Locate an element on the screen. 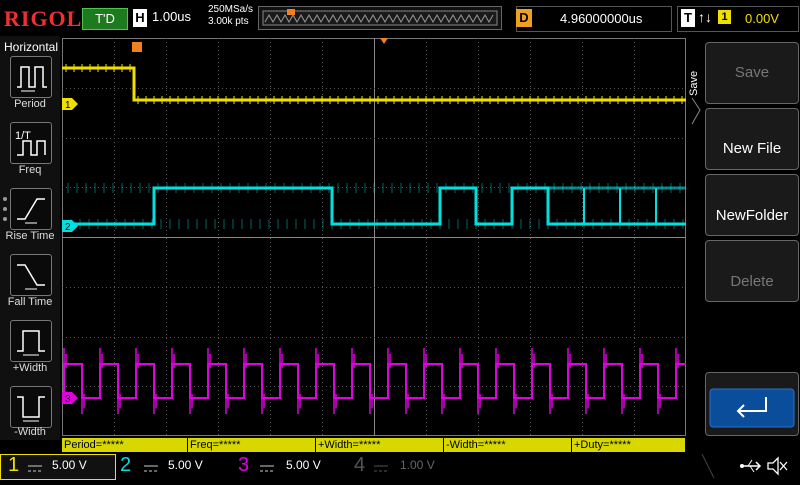 The width and height of the screenshot is (800, 485). sidebar-item-rise-time is located at coordinates (31, 209).